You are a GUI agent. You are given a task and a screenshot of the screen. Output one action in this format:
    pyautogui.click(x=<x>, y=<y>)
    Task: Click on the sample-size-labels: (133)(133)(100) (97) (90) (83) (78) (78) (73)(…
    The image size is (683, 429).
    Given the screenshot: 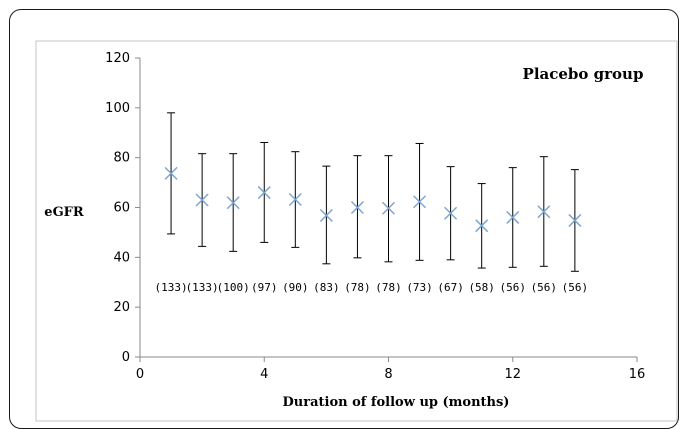 What is the action you would take?
    pyautogui.click(x=372, y=287)
    